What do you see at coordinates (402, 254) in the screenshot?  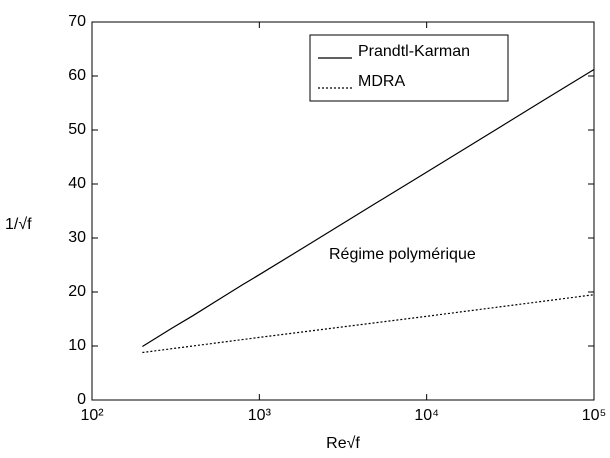 I see `annotation: Régime polymérique` at bounding box center [402, 254].